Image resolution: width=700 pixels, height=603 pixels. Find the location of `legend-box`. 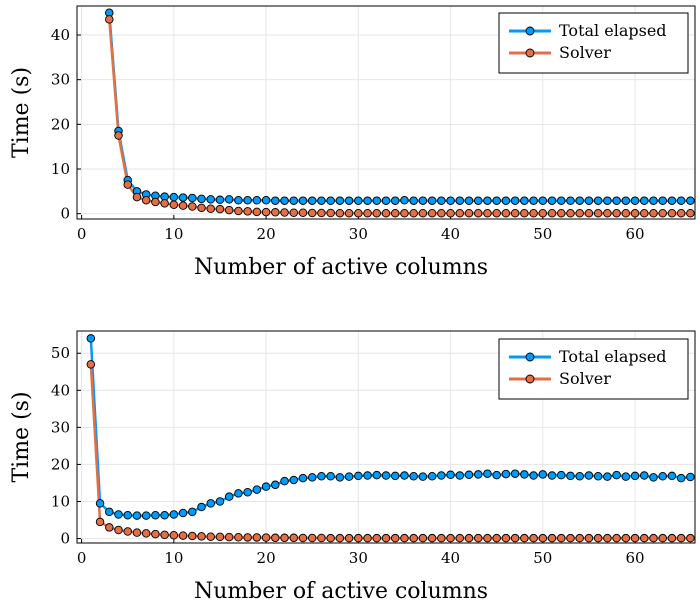

legend-box is located at coordinates (593, 43).